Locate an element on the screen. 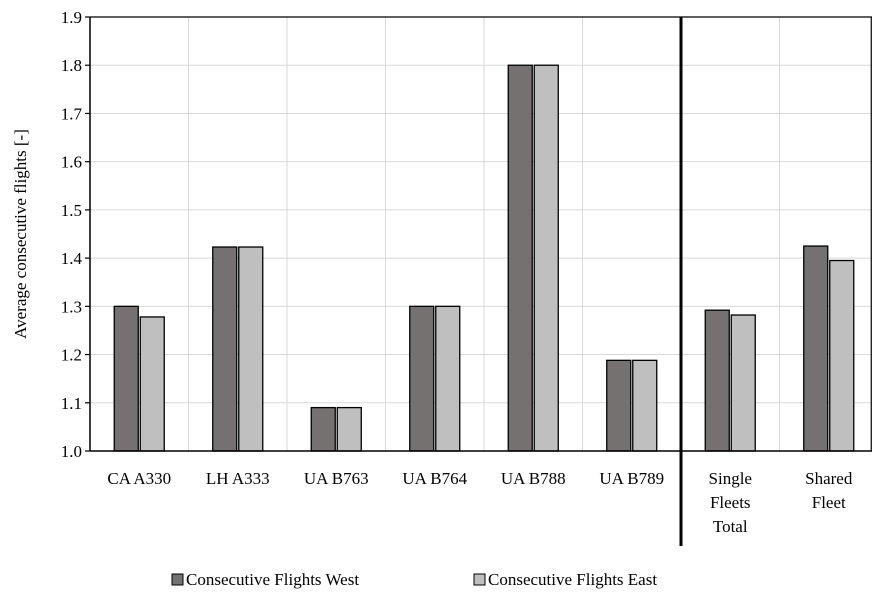 This screenshot has width=872, height=596. legend-swatch-east is located at coordinates (479, 579).